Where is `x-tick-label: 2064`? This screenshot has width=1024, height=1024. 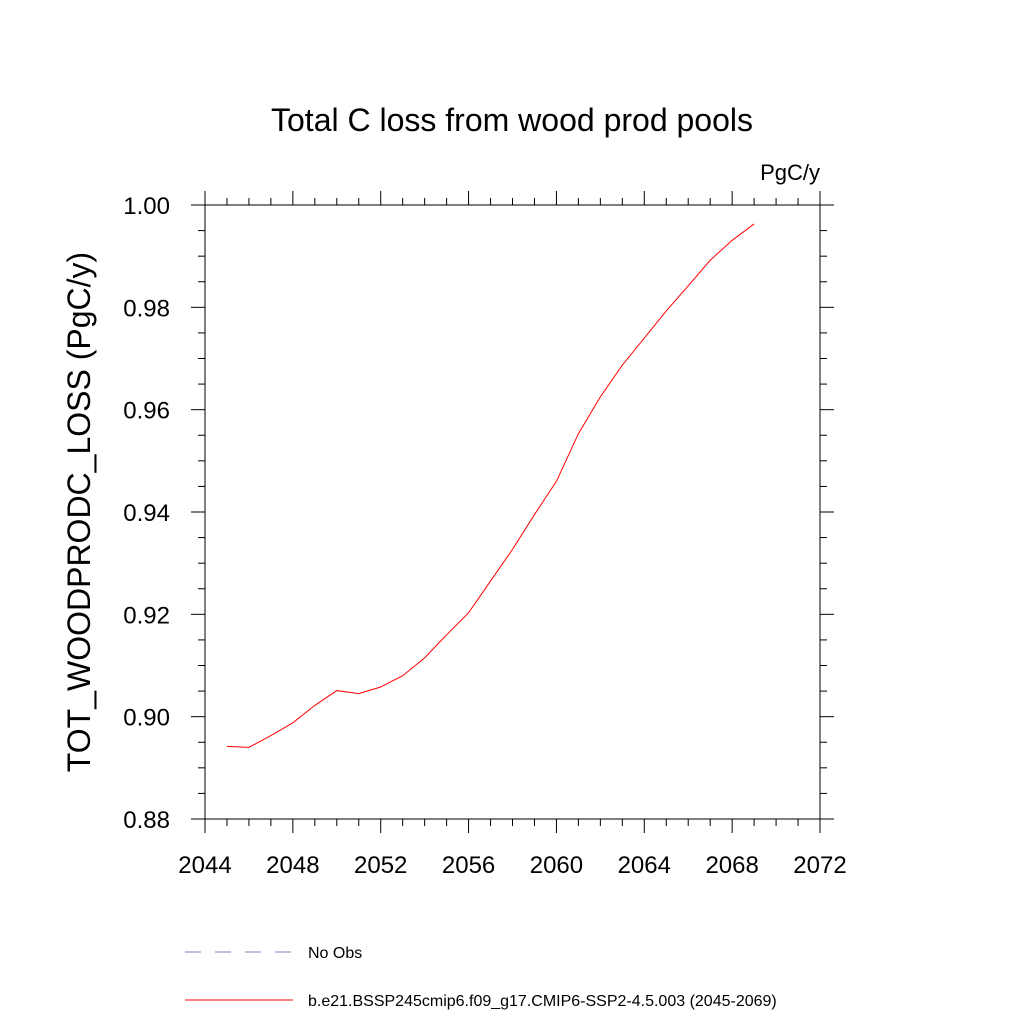
x-tick-label: 2064 is located at coordinates (644, 865).